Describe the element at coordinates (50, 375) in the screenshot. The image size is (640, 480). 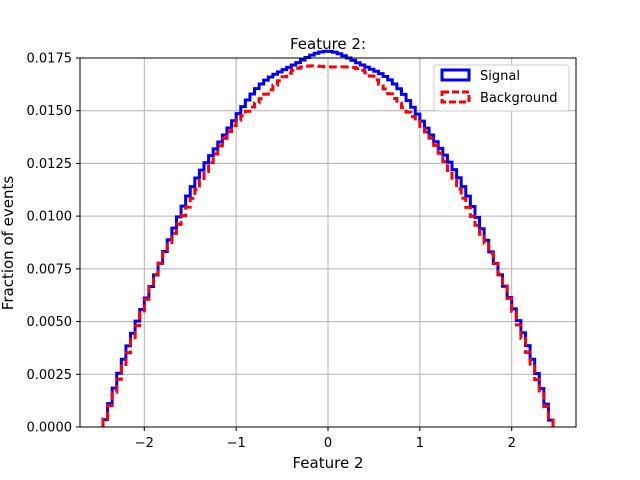
I see `y-tick-label: 0.0025` at that location.